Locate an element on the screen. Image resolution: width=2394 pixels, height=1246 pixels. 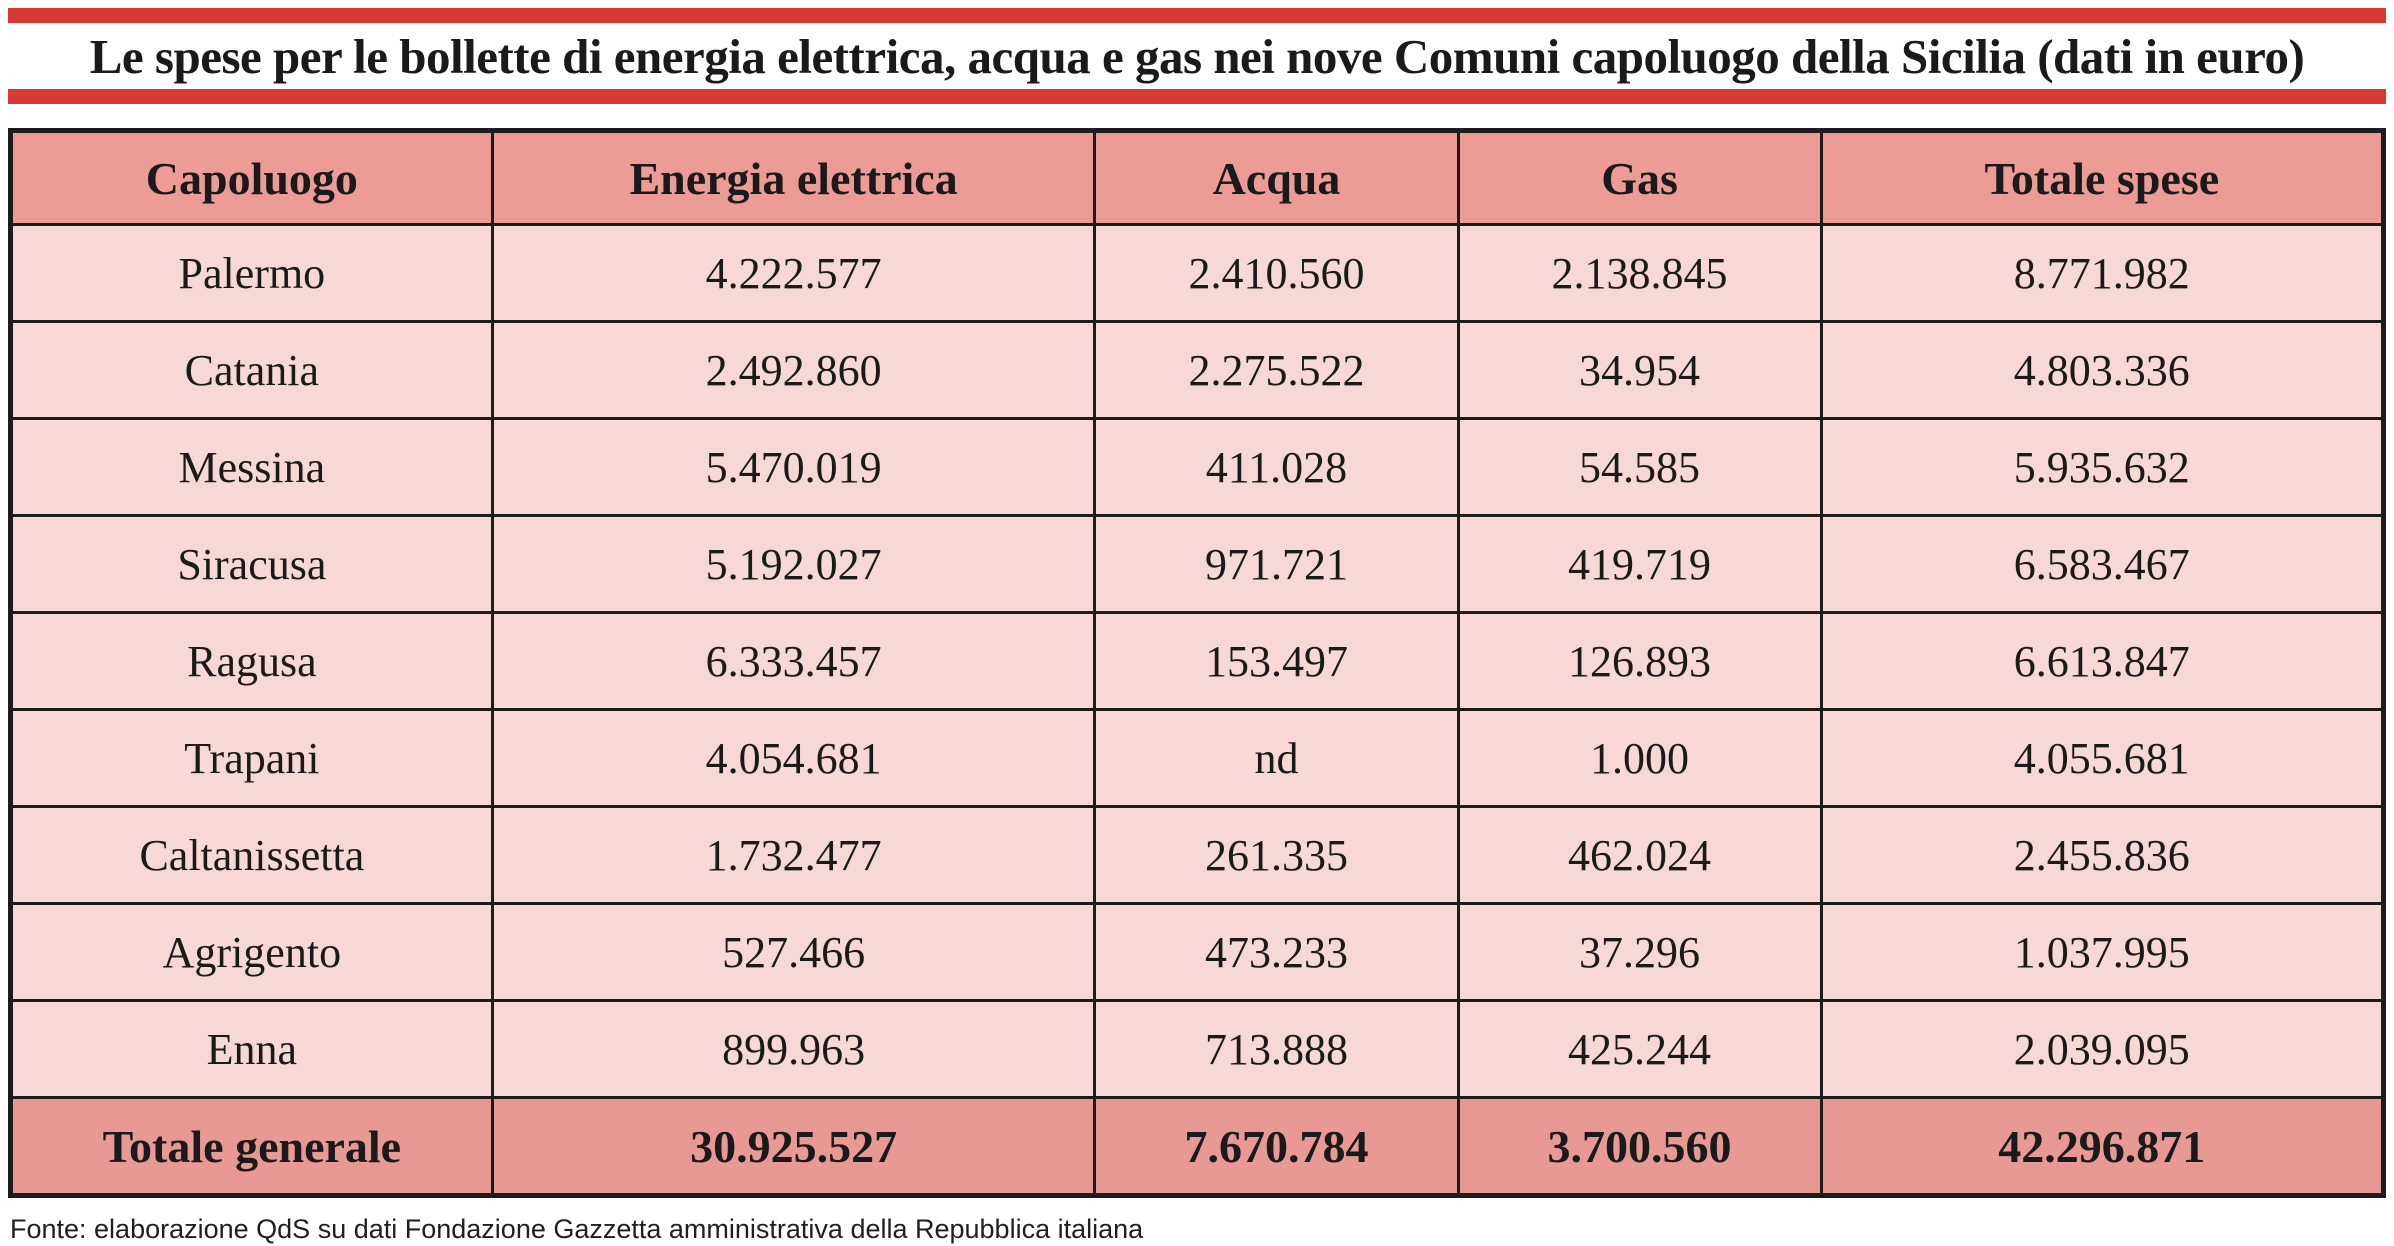
table-row-trapani: Trapani 4.054.681 nd 1.000 4.055.681 is located at coordinates (1197, 758).